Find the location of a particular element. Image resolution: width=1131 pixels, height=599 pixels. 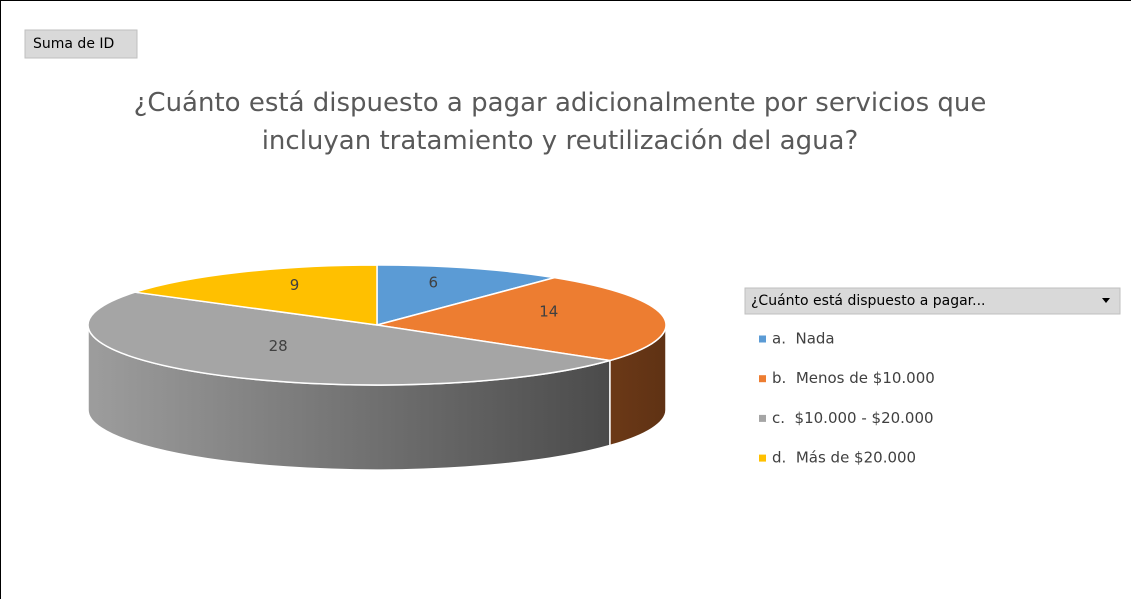

data-label: 6 is located at coordinates (434, 282).